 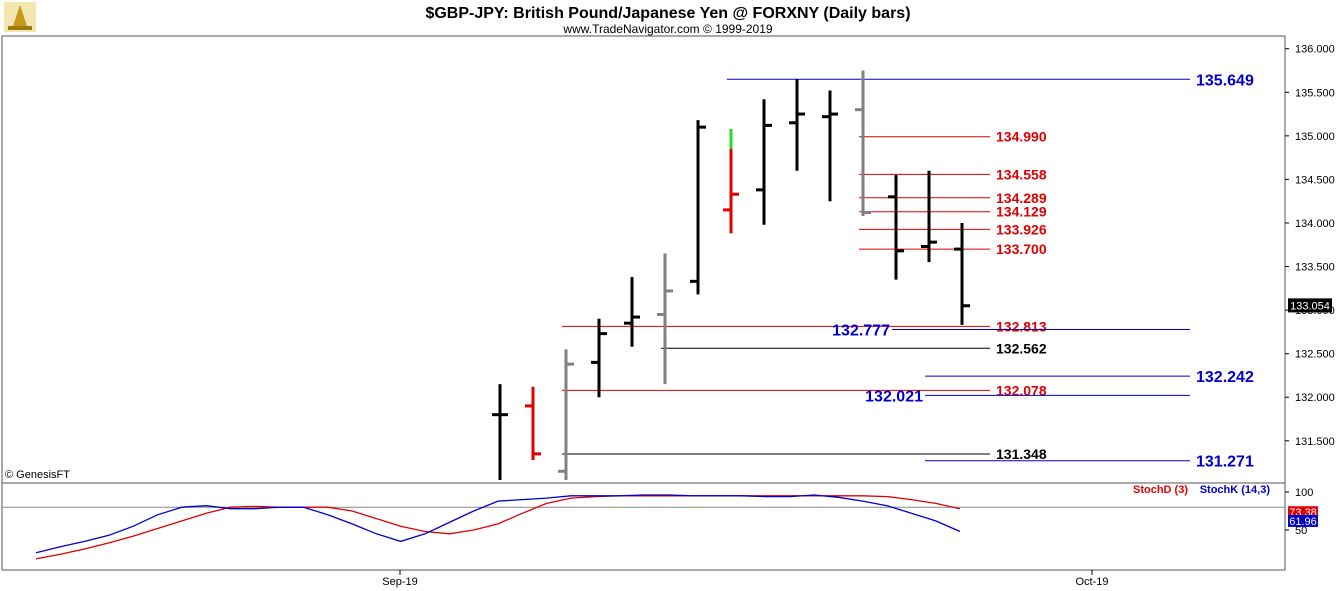 What do you see at coordinates (861, 331) in the screenshot?
I see `level-label: 132.777` at bounding box center [861, 331].